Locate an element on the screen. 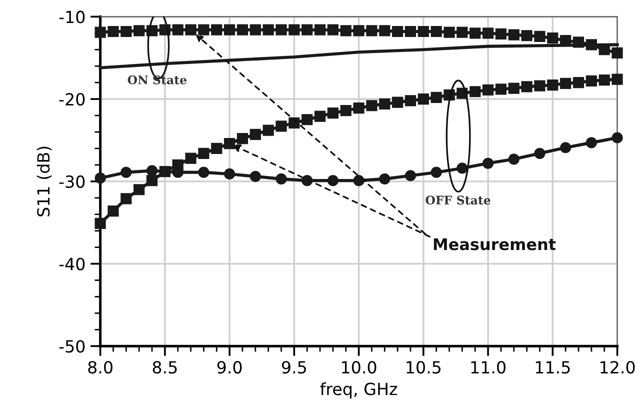 This screenshot has width=643, height=417. x-tick-label: 11.5 is located at coordinates (553, 367).